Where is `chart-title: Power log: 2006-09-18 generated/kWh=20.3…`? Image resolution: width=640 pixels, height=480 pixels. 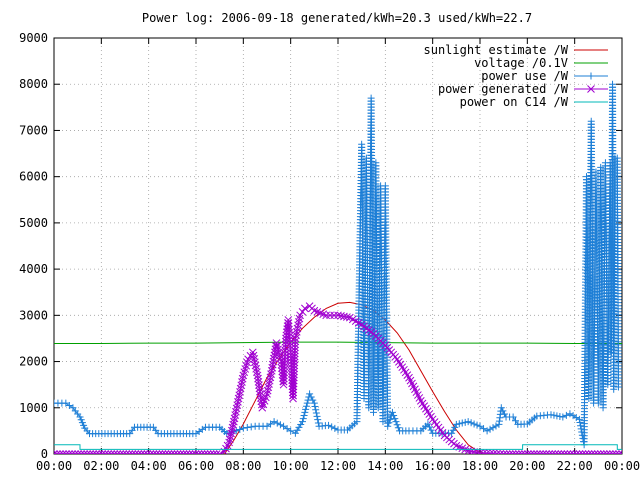
chart-title: Power log: 2006-09-18 generated/kWh=20.3… is located at coordinates (337, 18).